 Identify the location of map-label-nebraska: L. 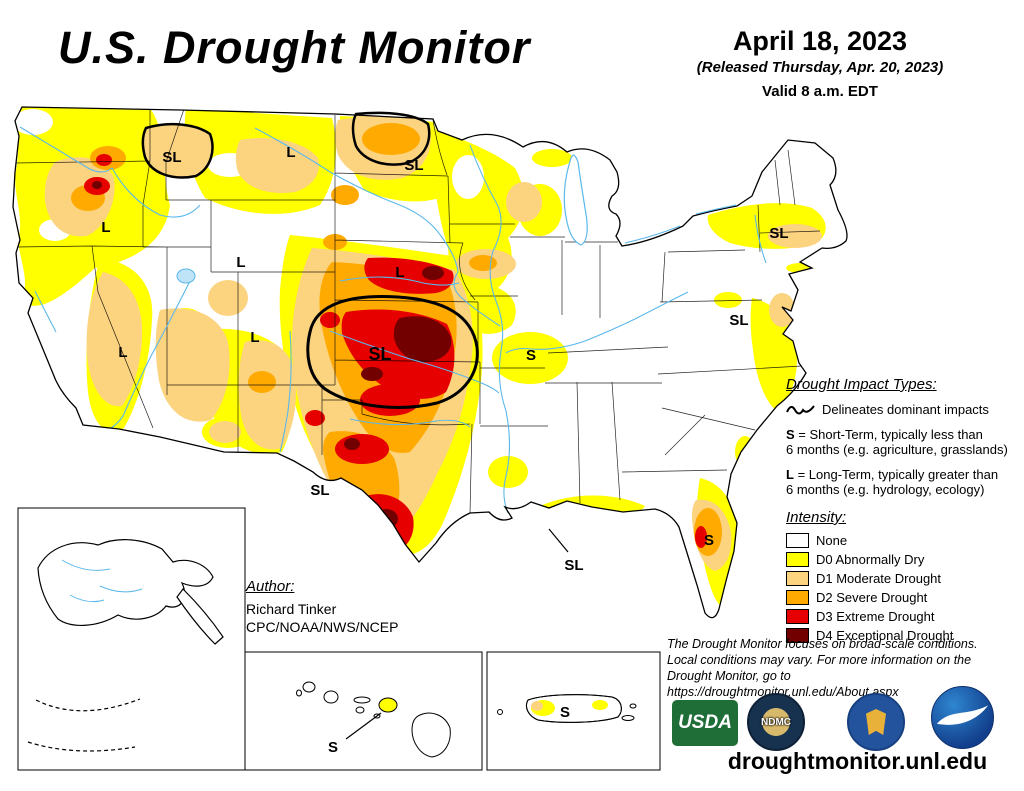
(399, 272).